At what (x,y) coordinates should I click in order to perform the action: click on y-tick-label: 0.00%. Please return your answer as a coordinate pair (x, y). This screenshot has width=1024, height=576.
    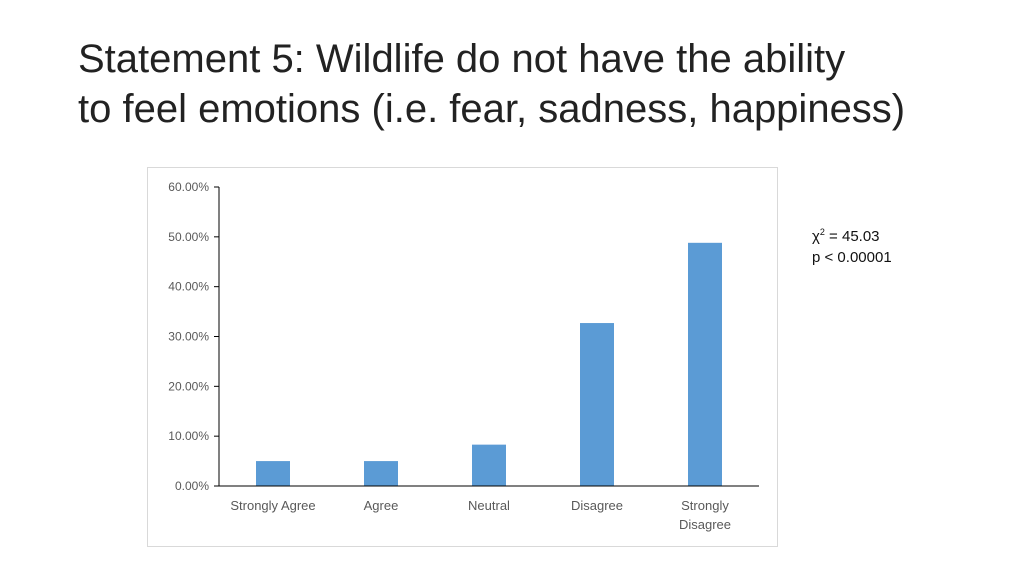
    Looking at the image, I should click on (192, 486).